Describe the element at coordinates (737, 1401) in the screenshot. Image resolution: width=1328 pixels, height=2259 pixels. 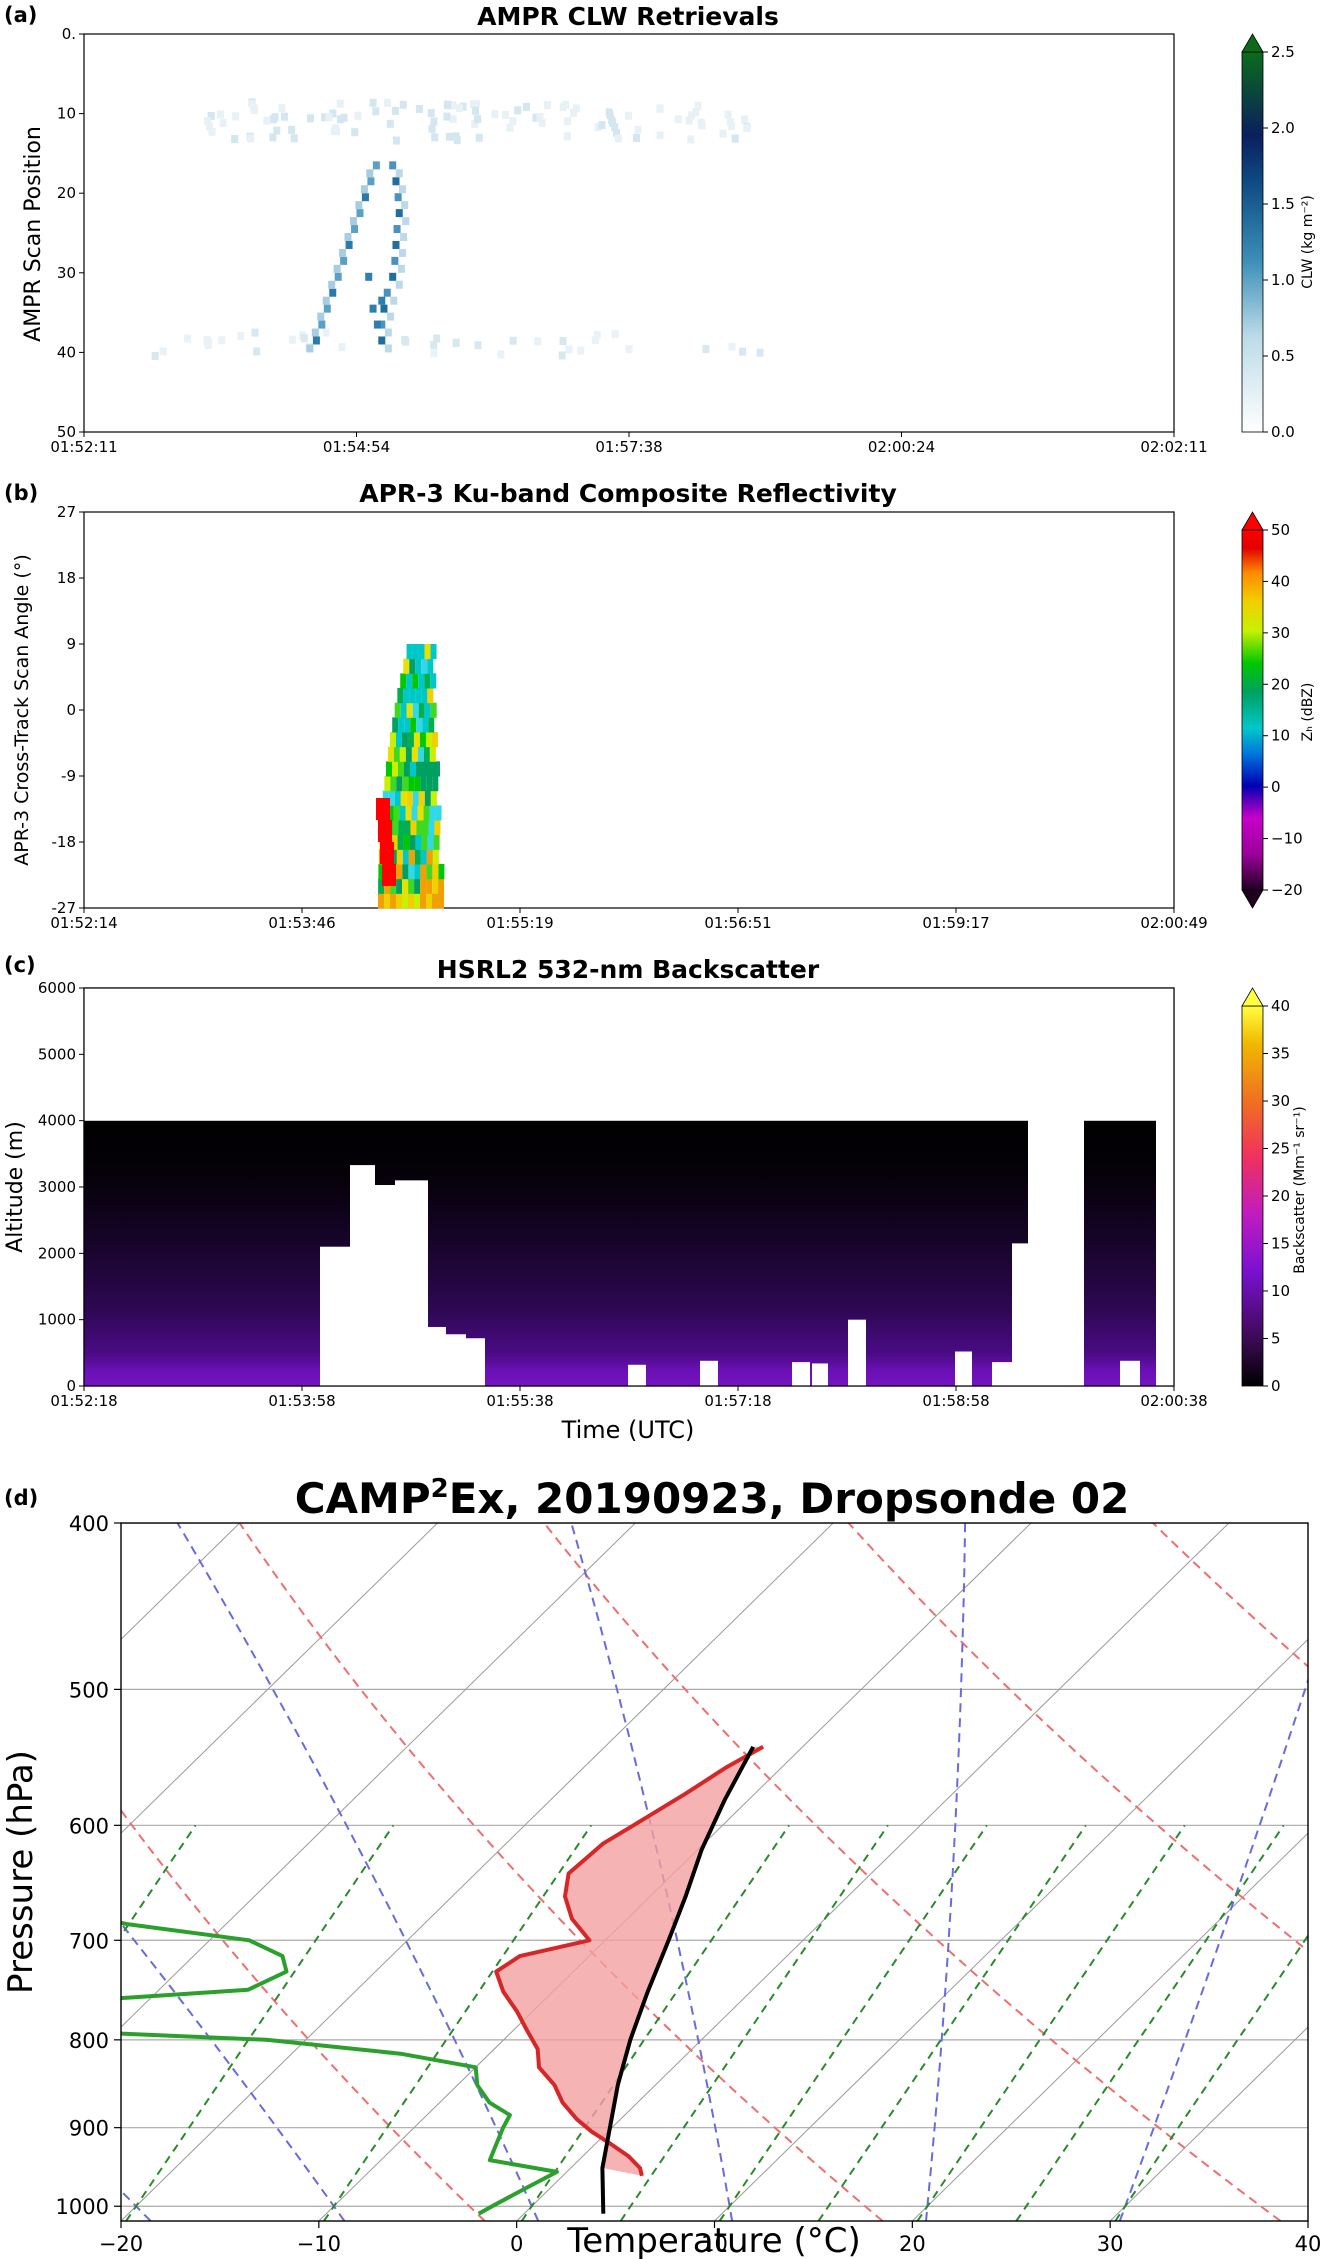
I see `panel-c-x-tick-label: 01:57:18` at that location.